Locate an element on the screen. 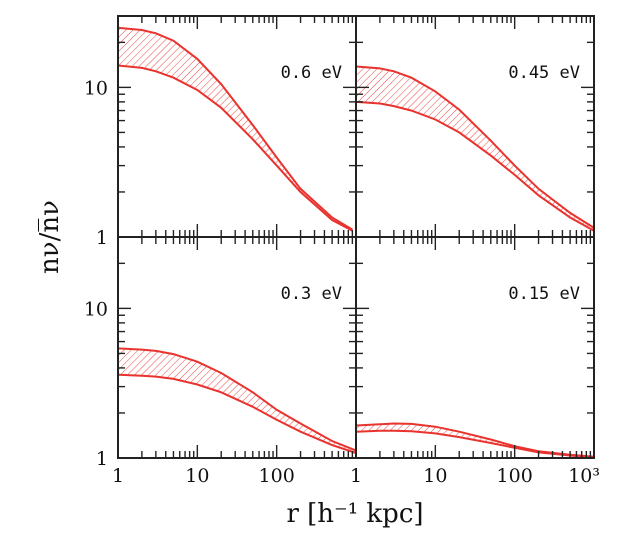 The width and height of the screenshot is (636, 536). panel-label: 0.45 eV is located at coordinates (544, 73).